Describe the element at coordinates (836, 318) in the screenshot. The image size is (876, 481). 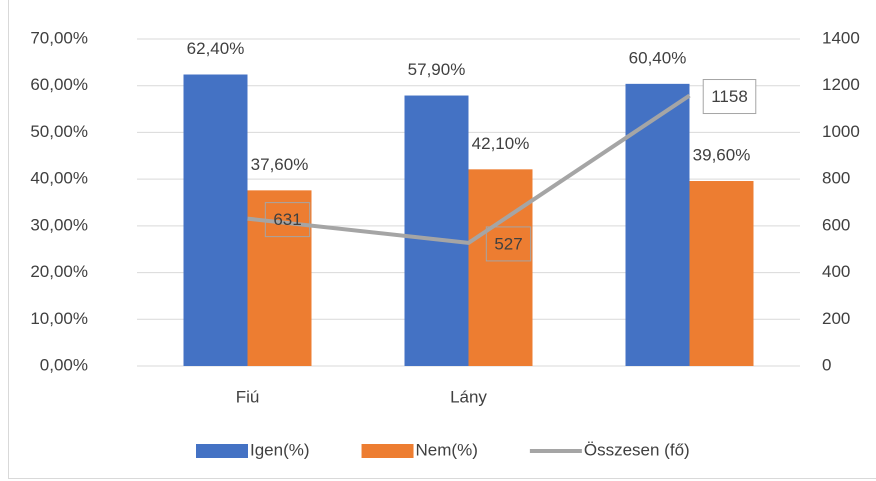
I see `y2-tick-label: 200` at that location.